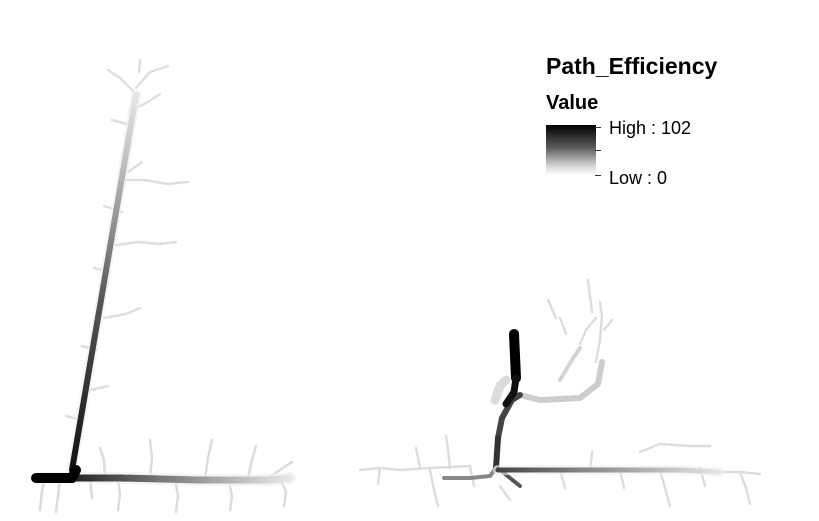 This screenshot has height=521, width=819. Describe the element at coordinates (571, 150) in the screenshot. I see `legend-color-ramp` at that location.